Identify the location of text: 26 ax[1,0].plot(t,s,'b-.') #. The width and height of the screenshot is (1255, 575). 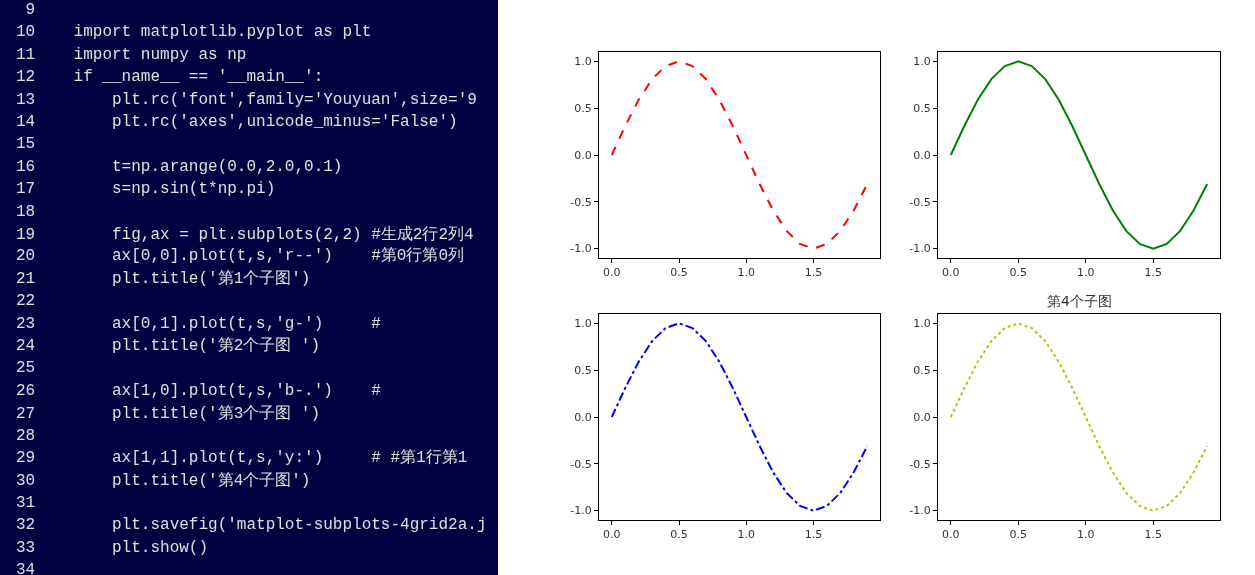
(199, 391).